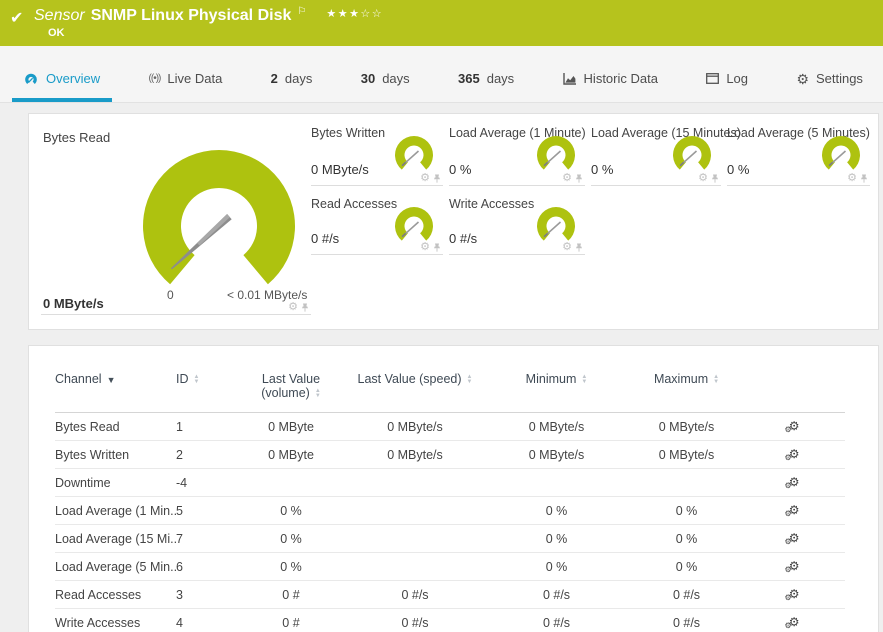 This screenshot has width=883, height=632. I want to click on channel-id: 2, so click(203, 454).